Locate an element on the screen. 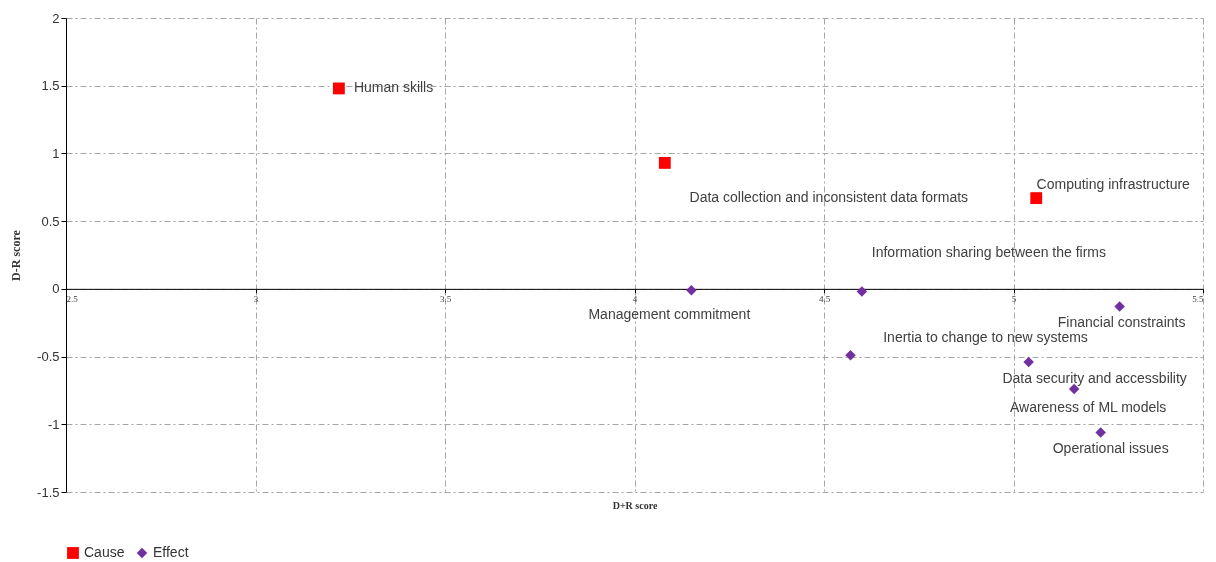  y-tick-label: 0 is located at coordinates (56, 289).